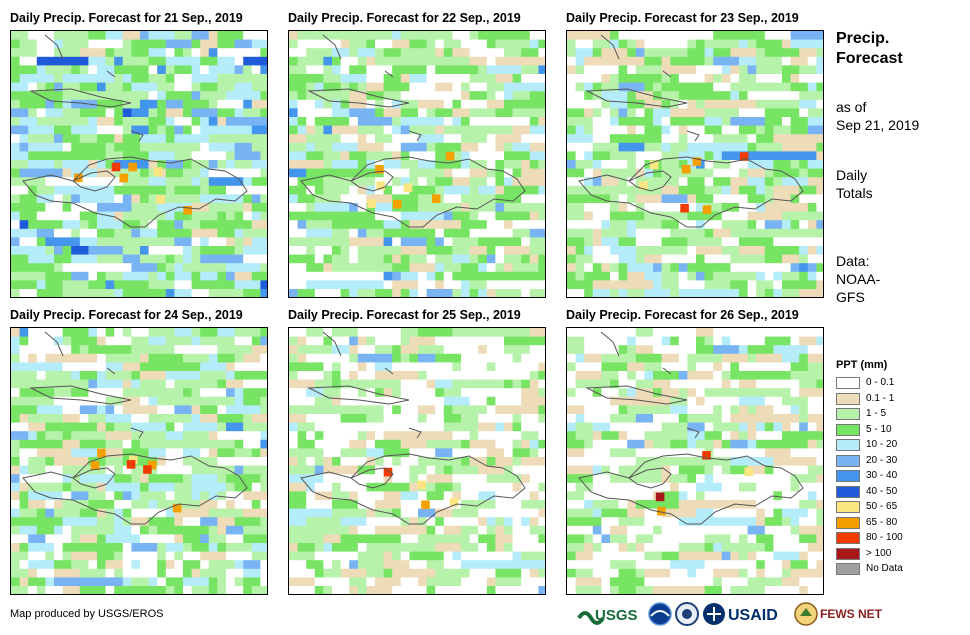  Describe the element at coordinates (425, 505) in the screenshot. I see `precip-hotspot` at that location.